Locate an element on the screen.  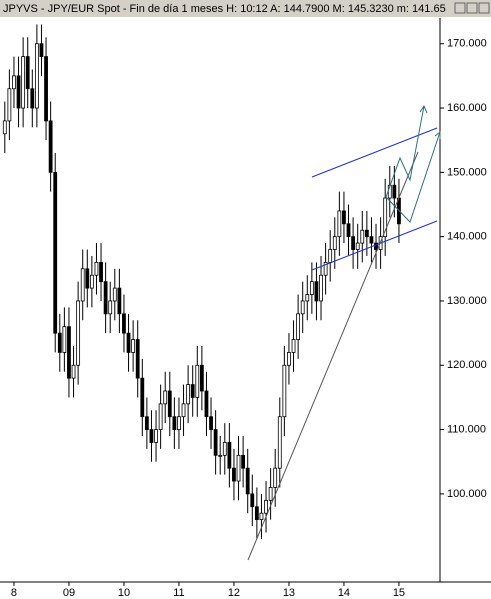
header-bar is located at coordinates (245, 8).